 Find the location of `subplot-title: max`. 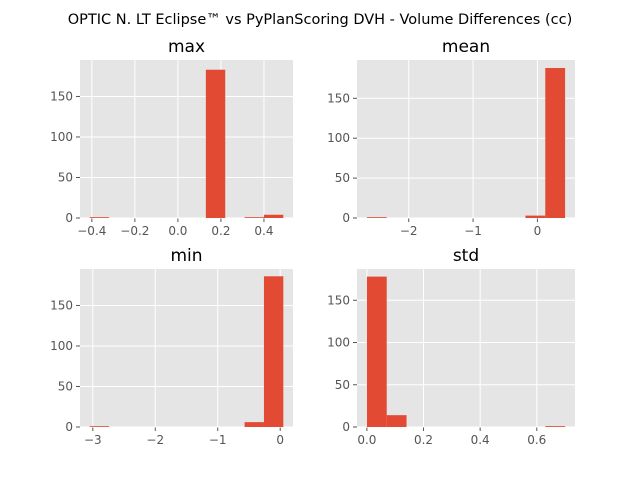

subplot-title: max is located at coordinates (186, 47).